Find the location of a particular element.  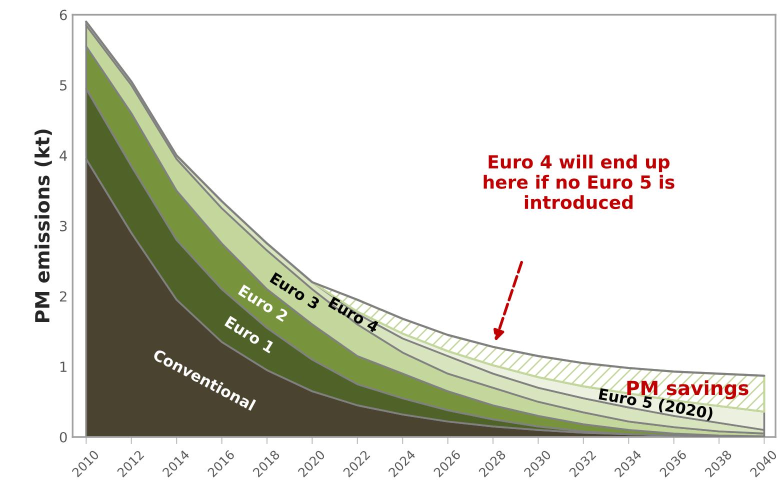

y-tick-label: 6 is located at coordinates (63, 15).